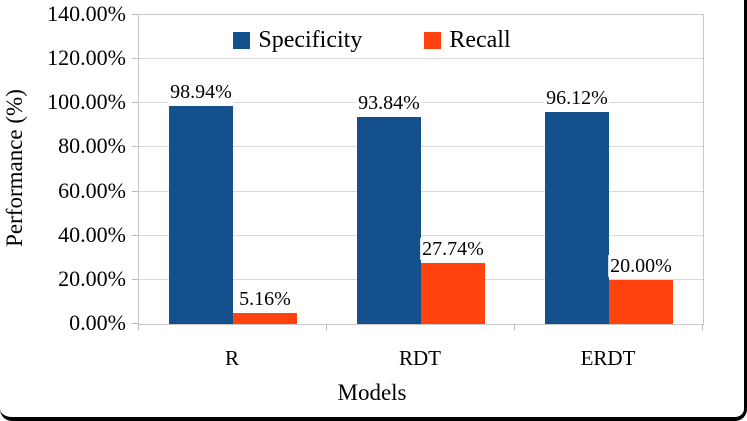 This screenshot has height=421, width=747. Describe the element at coordinates (453, 248) in the screenshot. I see `bar-value-label: 27.74%` at that location.